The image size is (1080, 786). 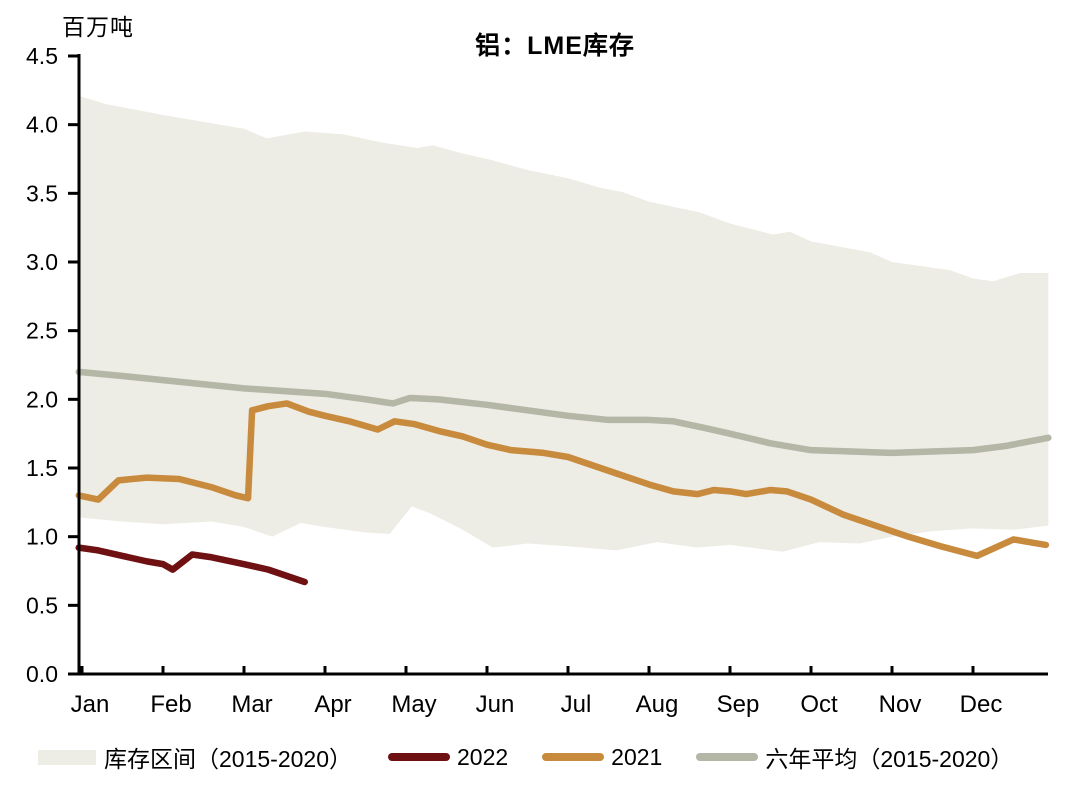 What do you see at coordinates (819, 704) in the screenshot?
I see `x-tick-label: Oct` at bounding box center [819, 704].